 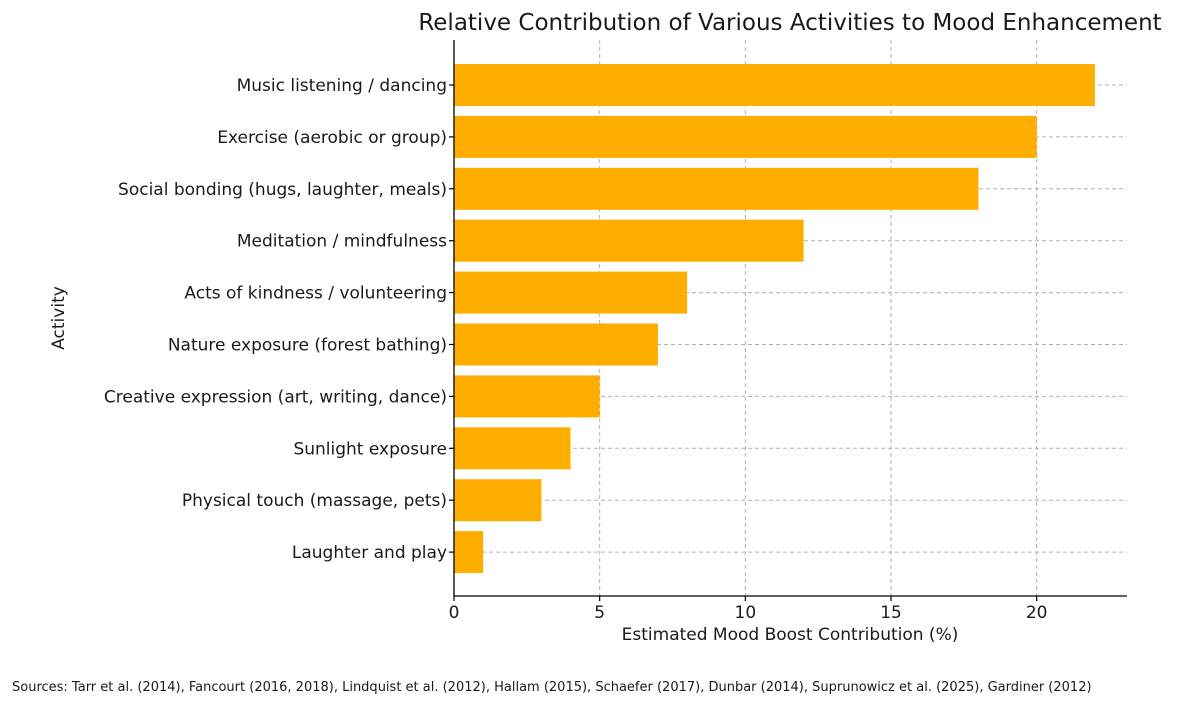 I want to click on y-category-label: Acts of kindness / volunteering, so click(x=315, y=294).